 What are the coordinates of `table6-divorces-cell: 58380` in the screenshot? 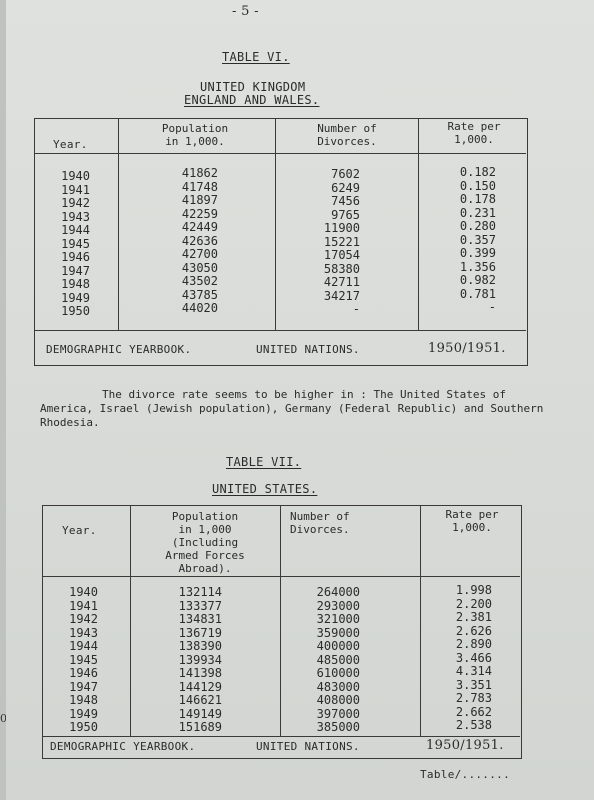 It's located at (341, 268).